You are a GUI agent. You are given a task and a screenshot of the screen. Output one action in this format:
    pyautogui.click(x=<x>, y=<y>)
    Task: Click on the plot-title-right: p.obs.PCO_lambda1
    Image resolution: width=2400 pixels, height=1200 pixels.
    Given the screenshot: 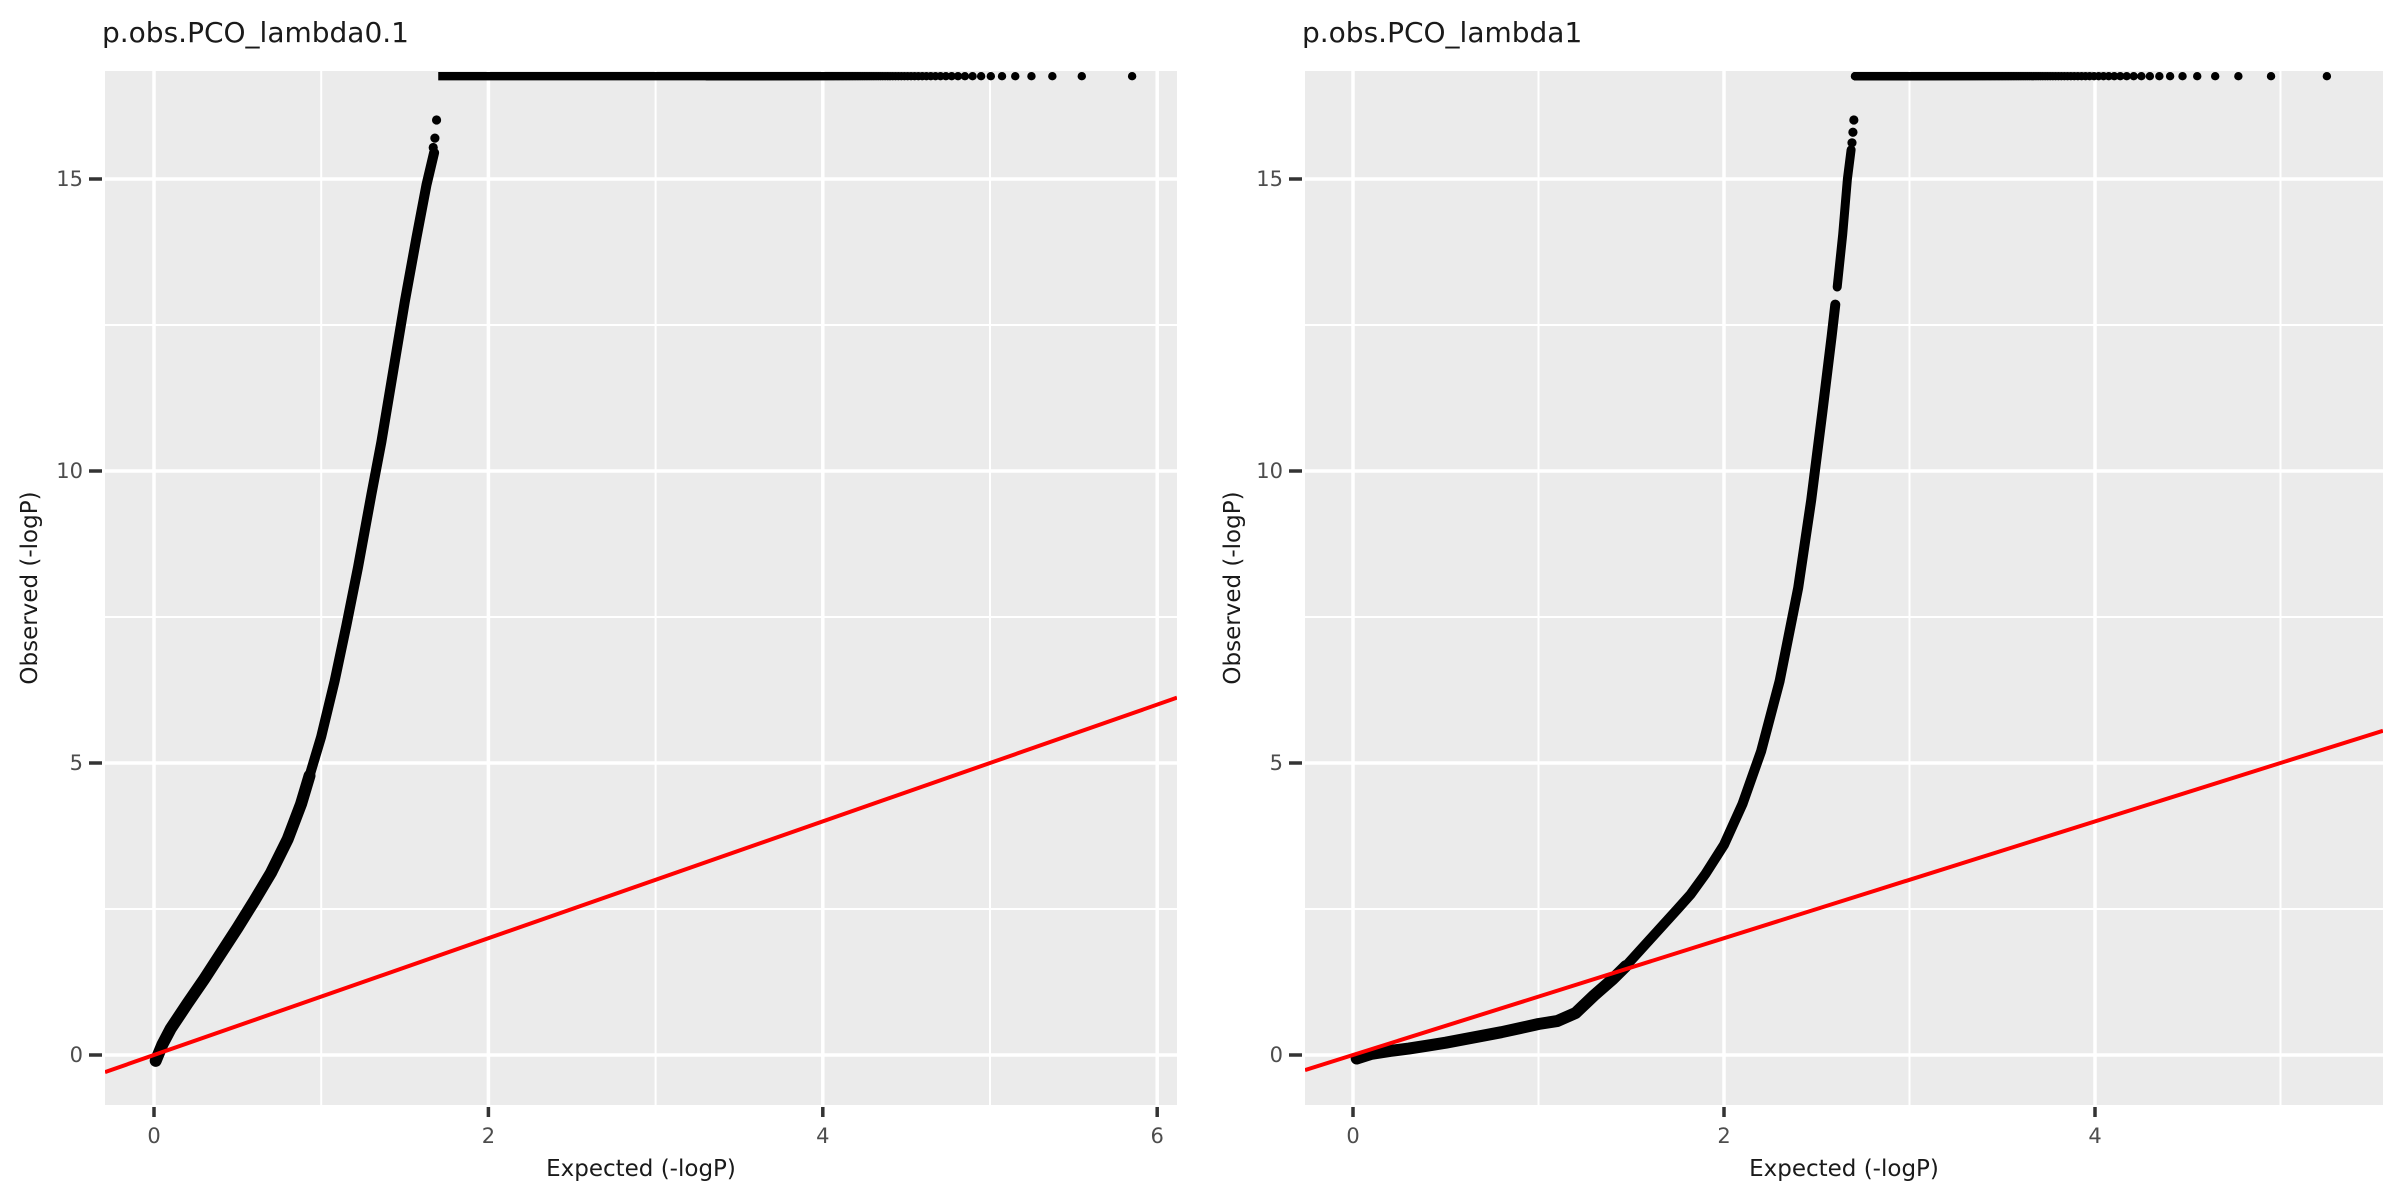 What is the action you would take?
    pyautogui.click(x=1442, y=32)
    